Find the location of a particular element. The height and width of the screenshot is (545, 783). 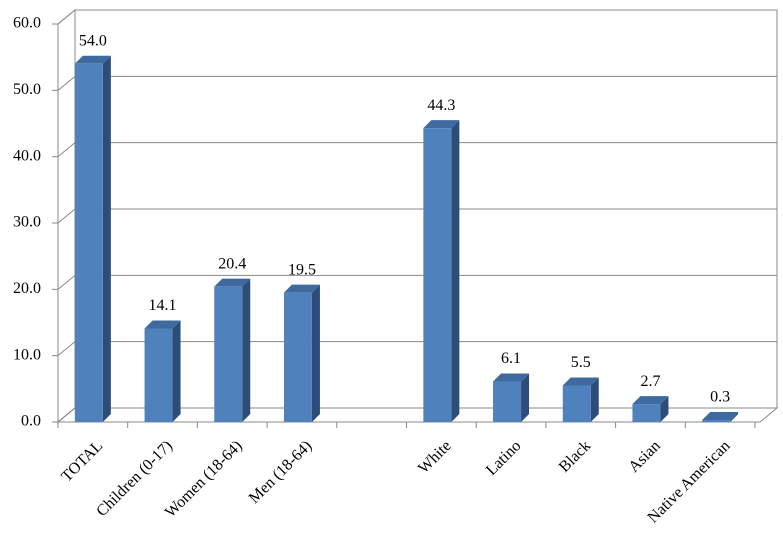

y-tick-label: 10.0 is located at coordinates (27, 354).